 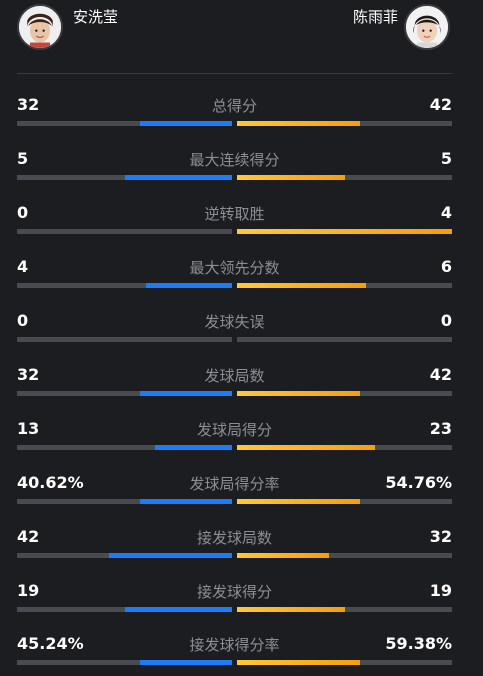 I want to click on stat-left-value: 42, so click(x=28, y=536).